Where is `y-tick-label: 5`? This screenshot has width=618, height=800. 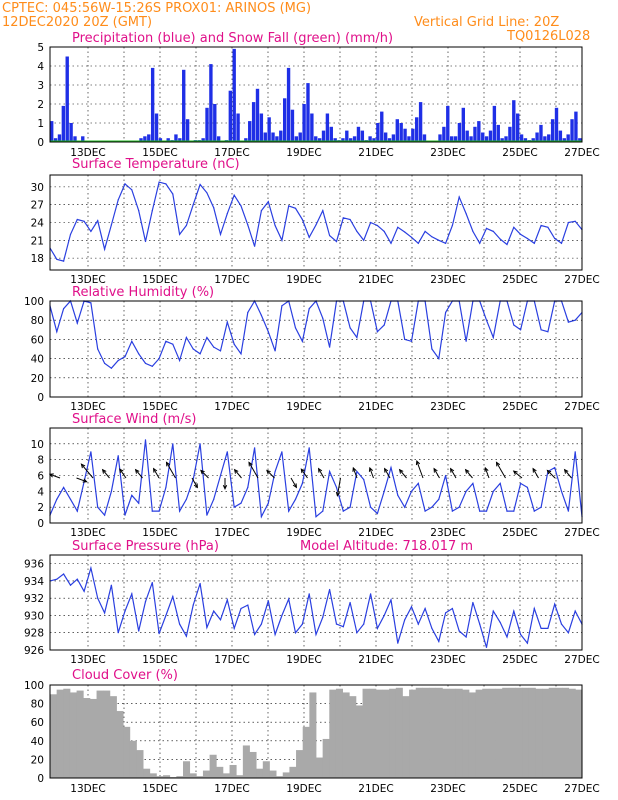 y-tick-label: 5 is located at coordinates (40, 48).